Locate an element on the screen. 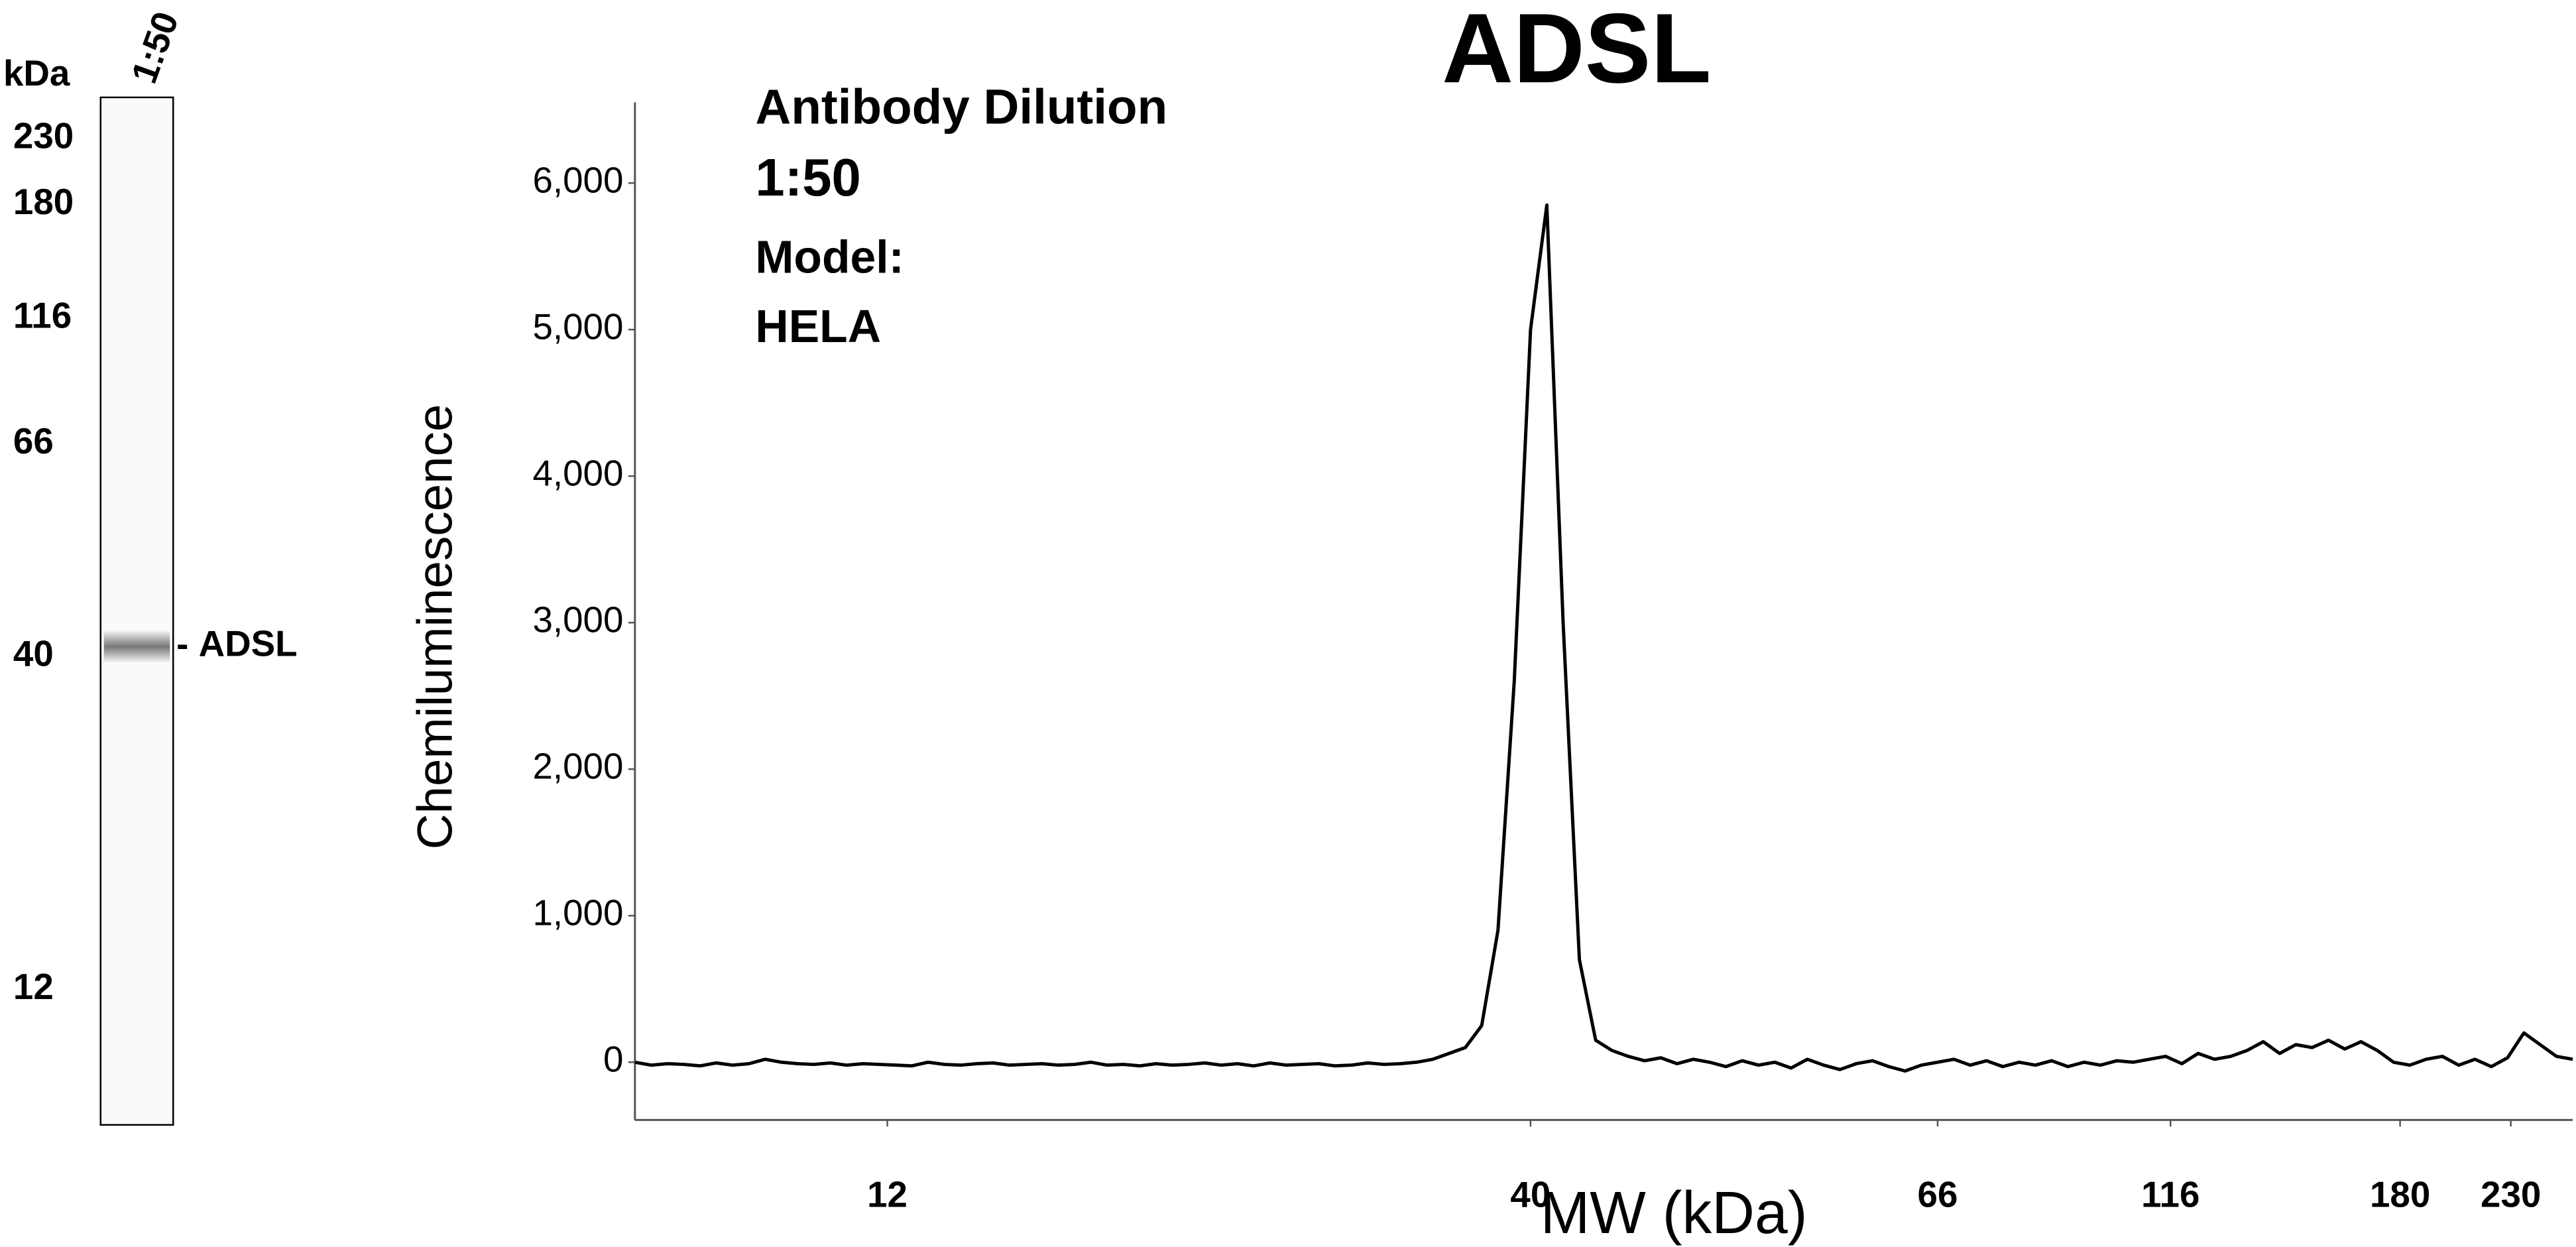 This screenshot has height=1247, width=2576. blot-band is located at coordinates (136, 647).